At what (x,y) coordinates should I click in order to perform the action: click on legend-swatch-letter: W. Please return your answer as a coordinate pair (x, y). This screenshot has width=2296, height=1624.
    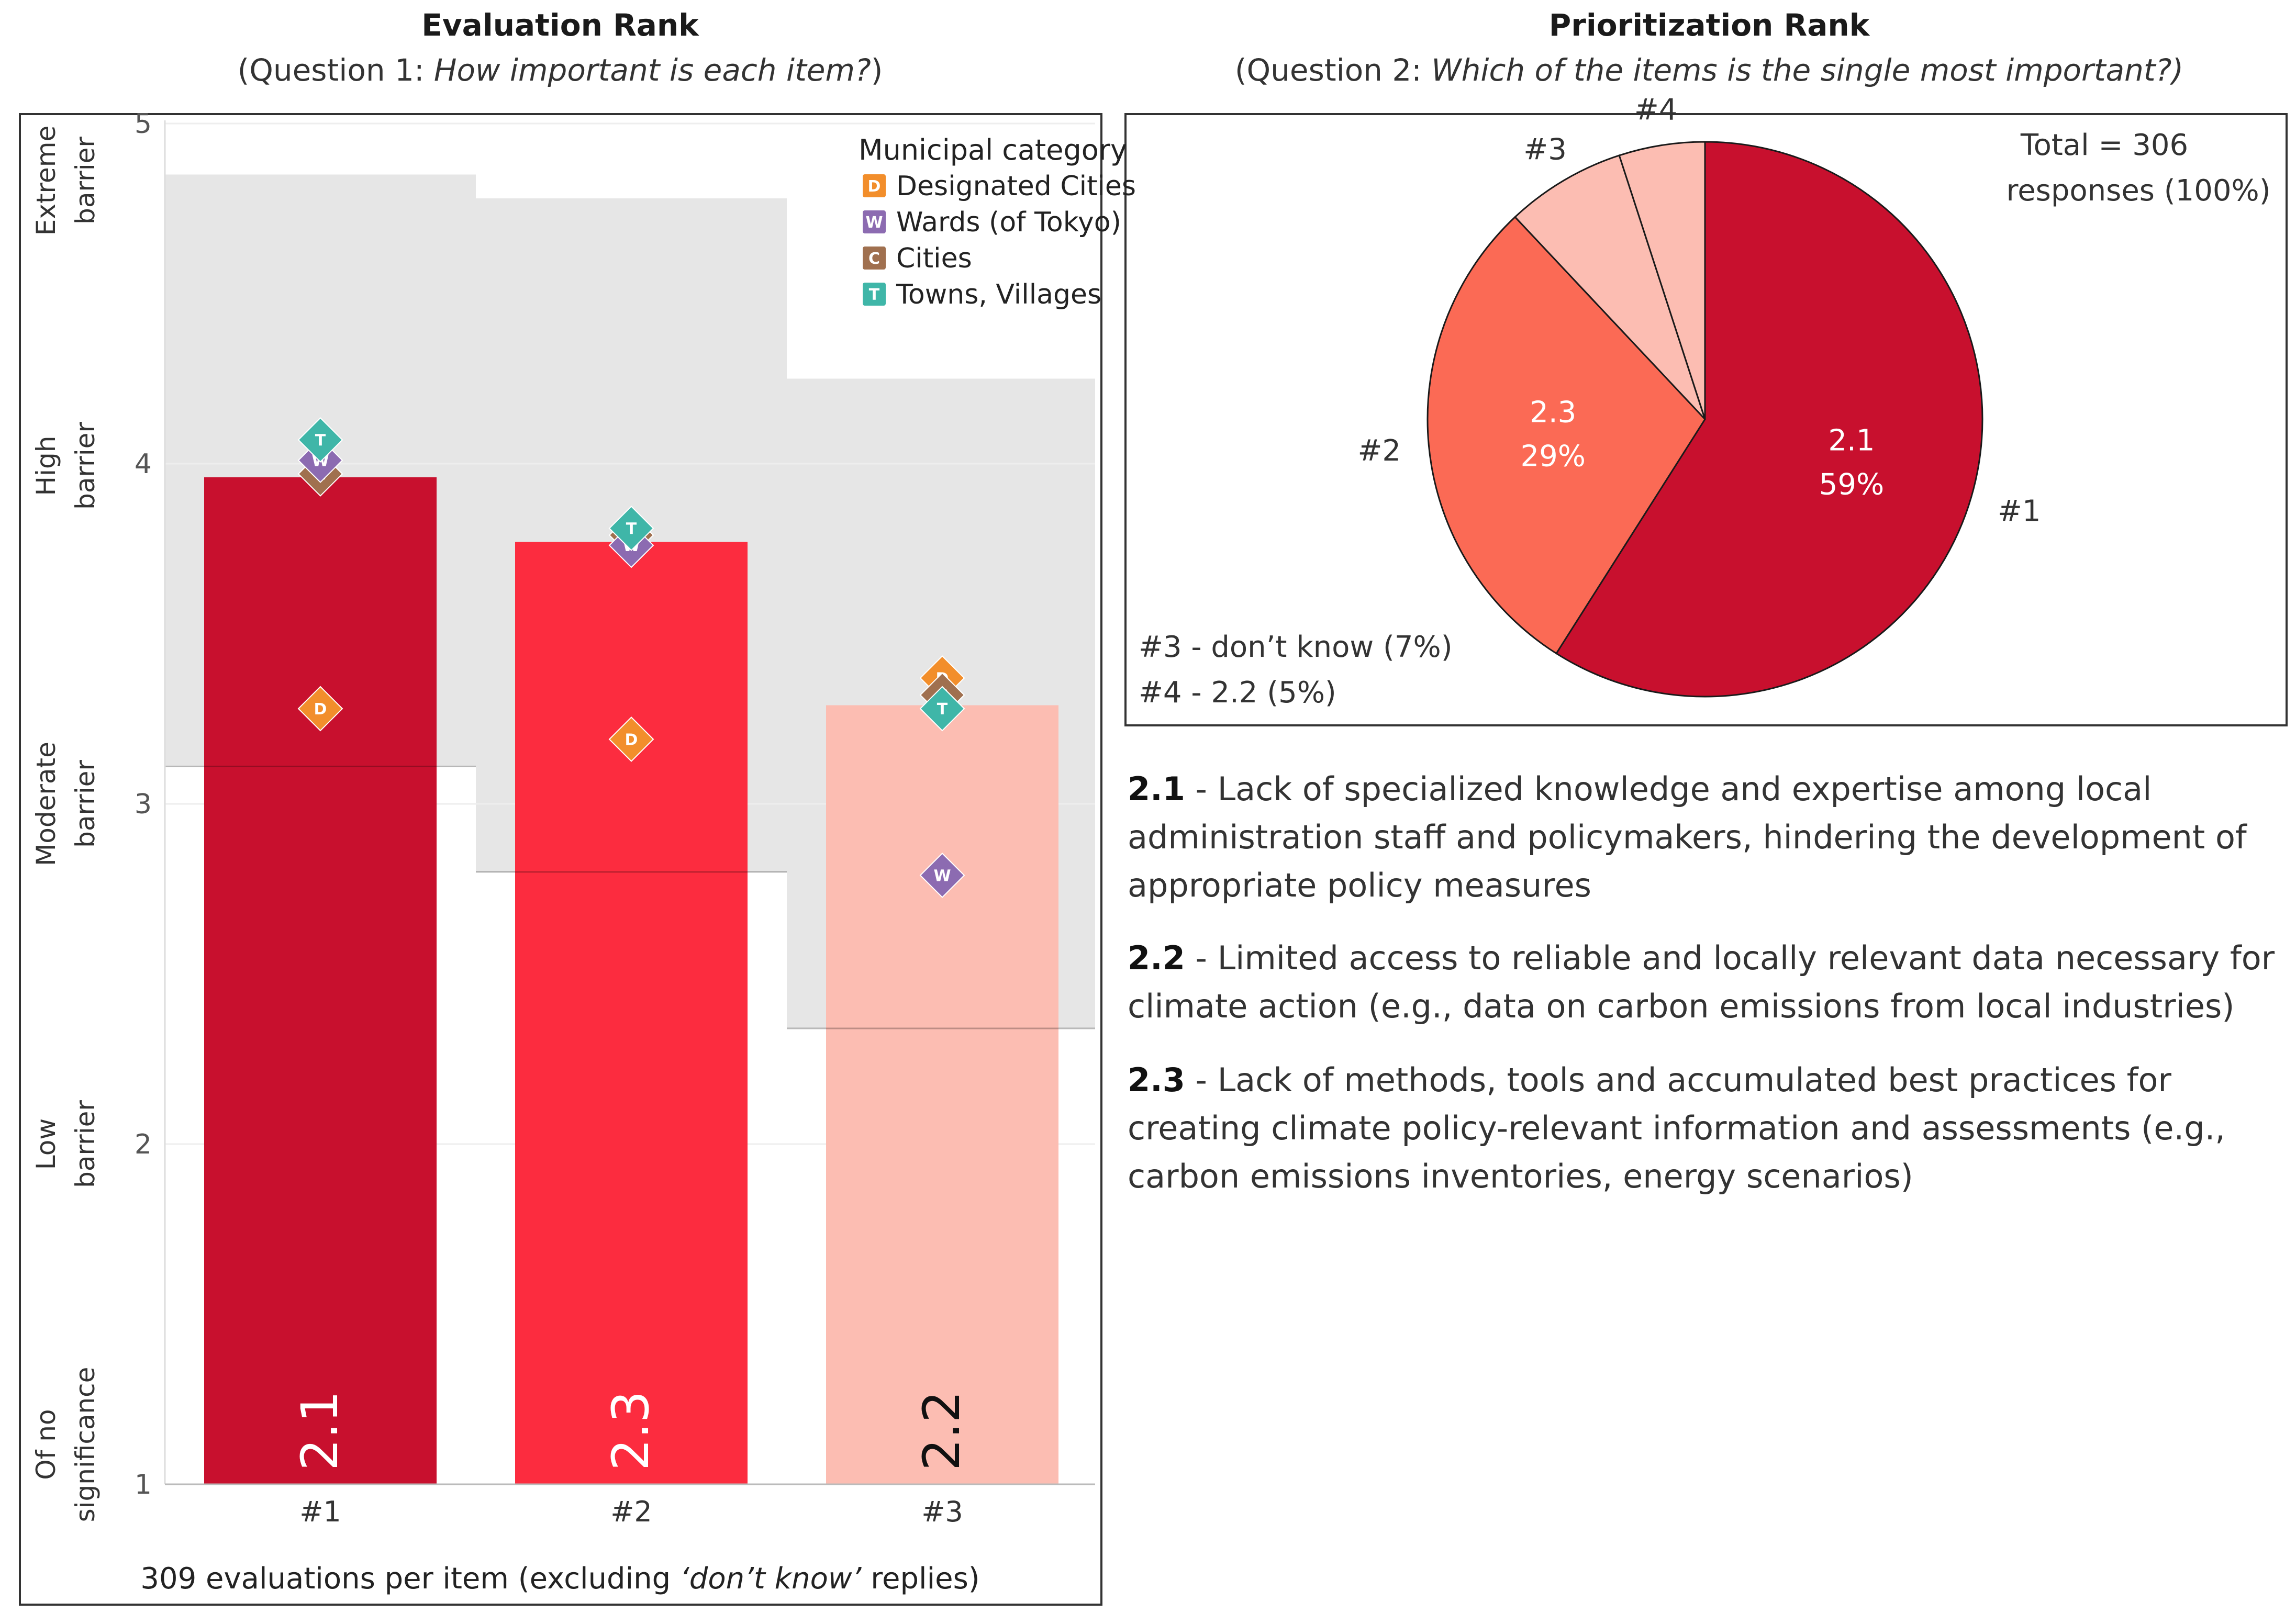
    Looking at the image, I should click on (874, 223).